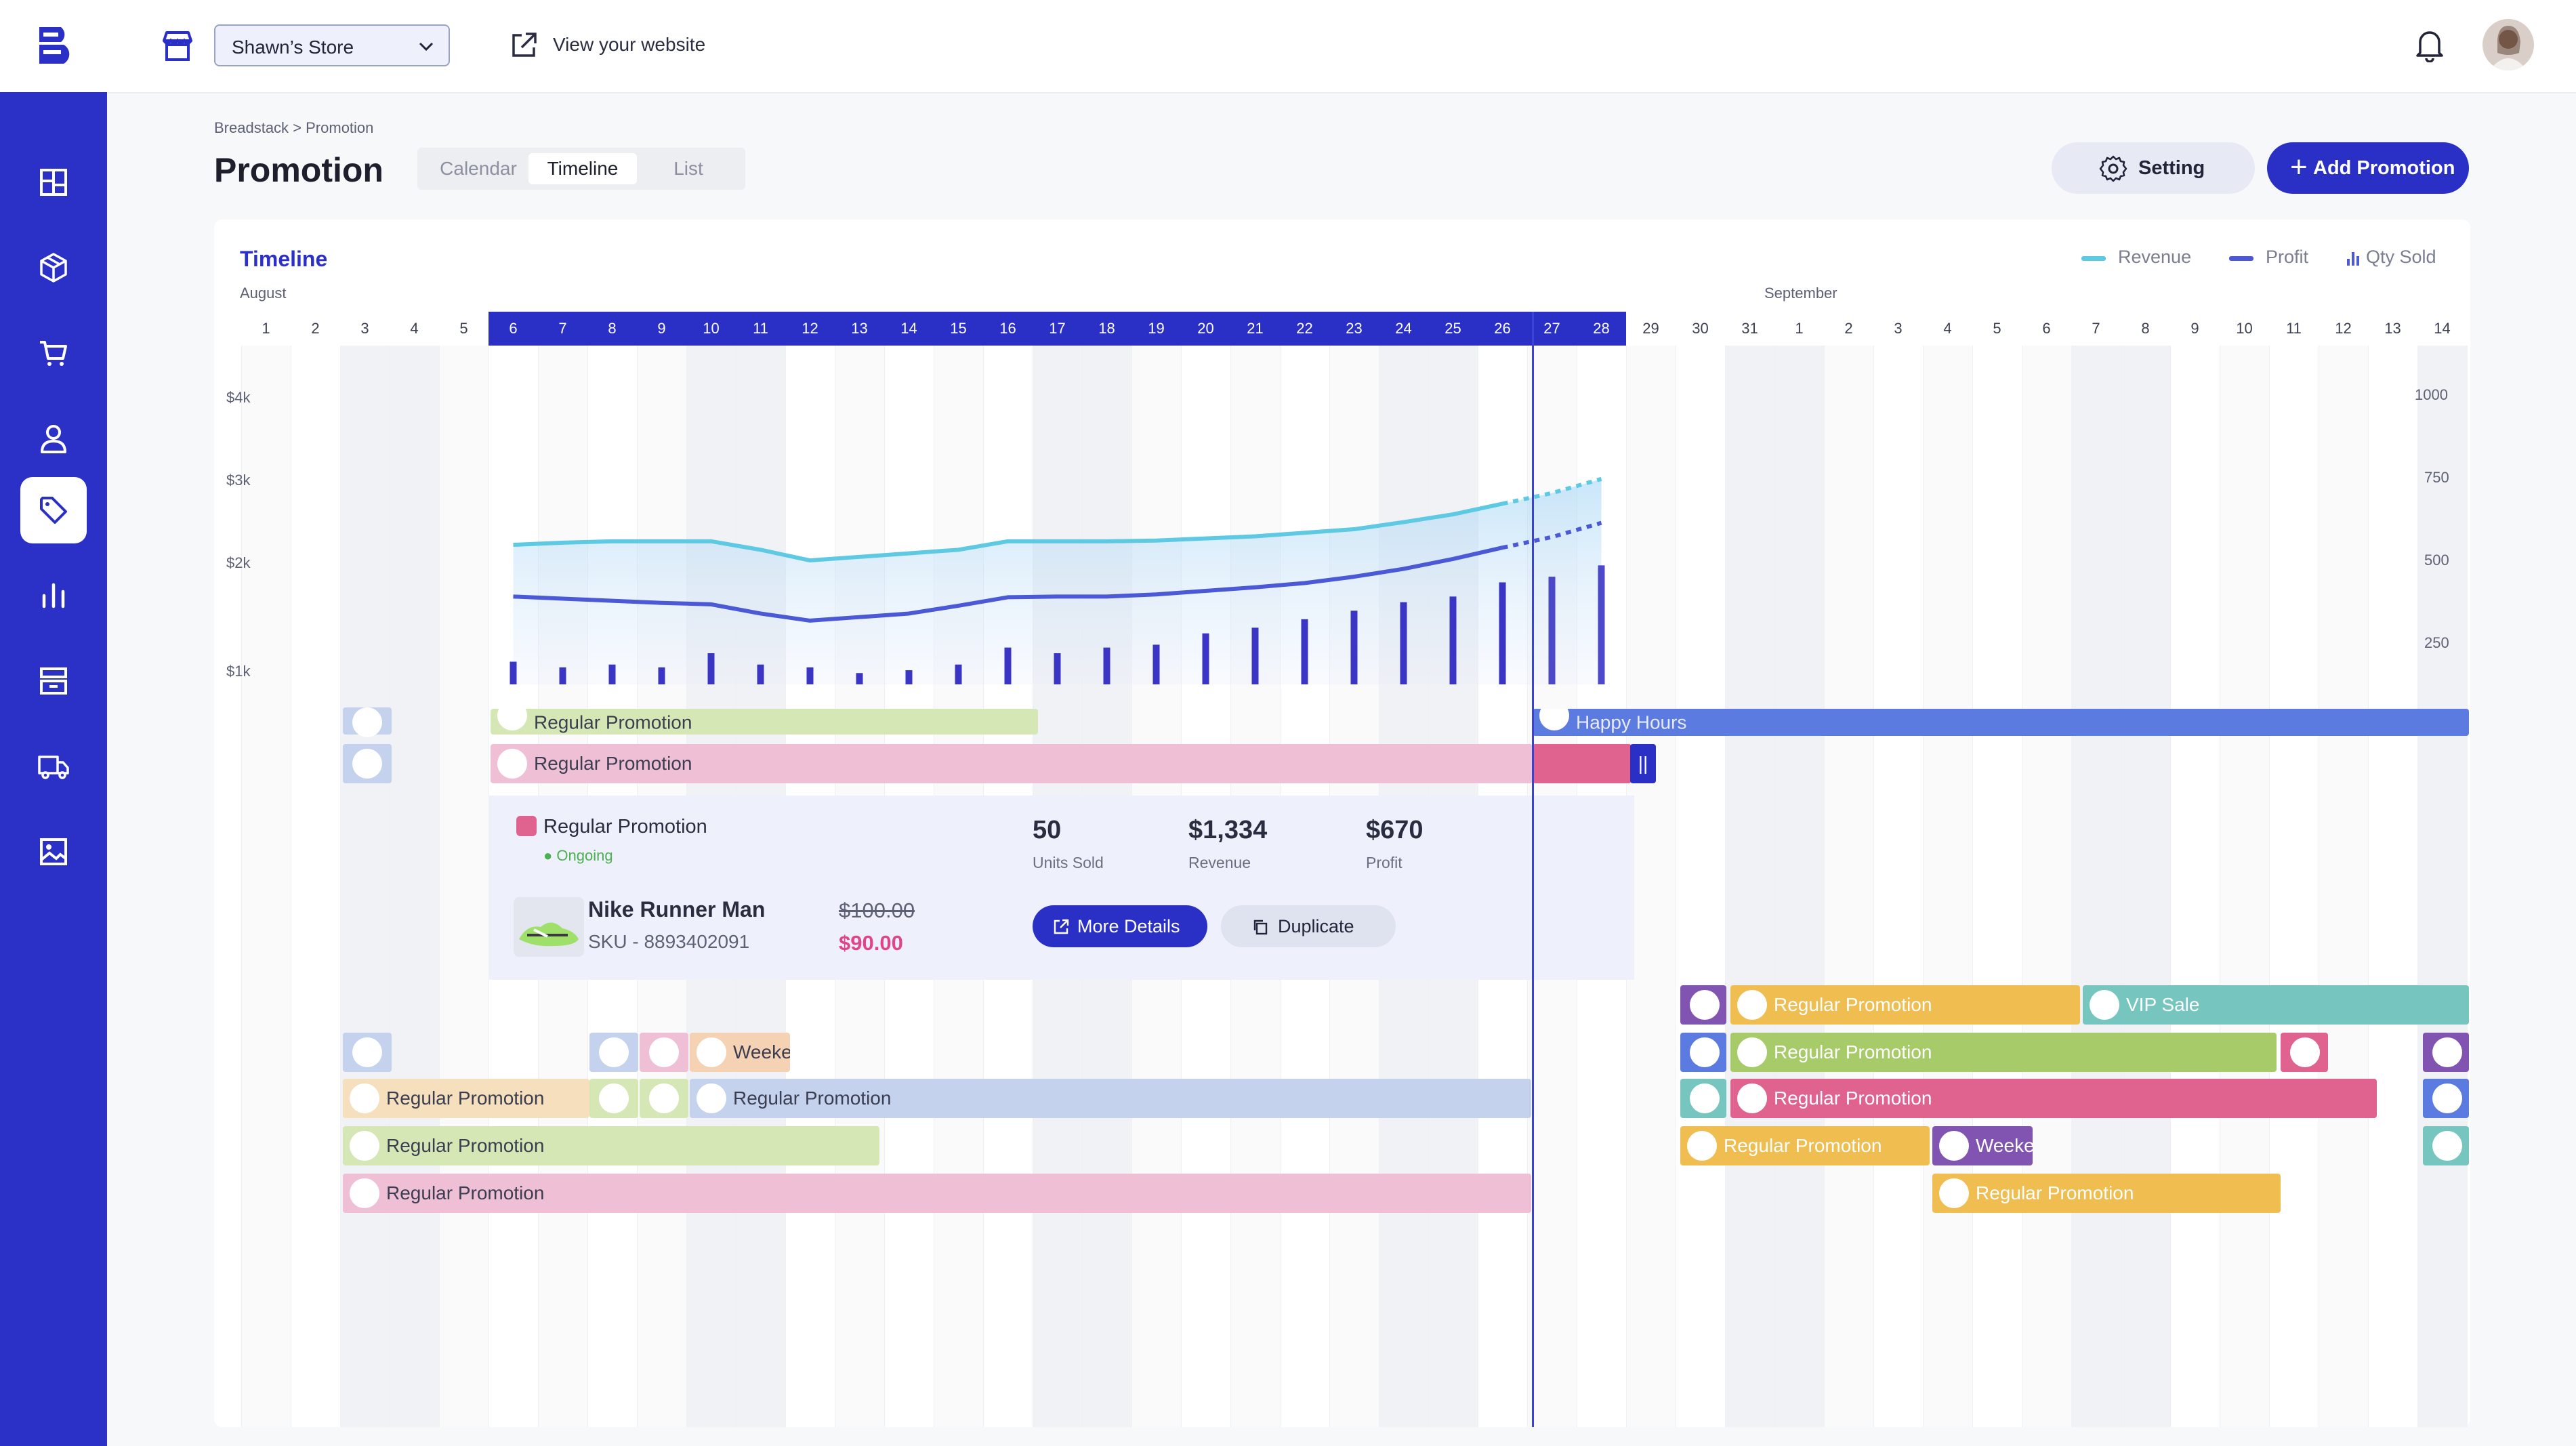 The height and width of the screenshot is (1446, 2576). I want to click on sidebar-item-shipping, so click(53, 766).